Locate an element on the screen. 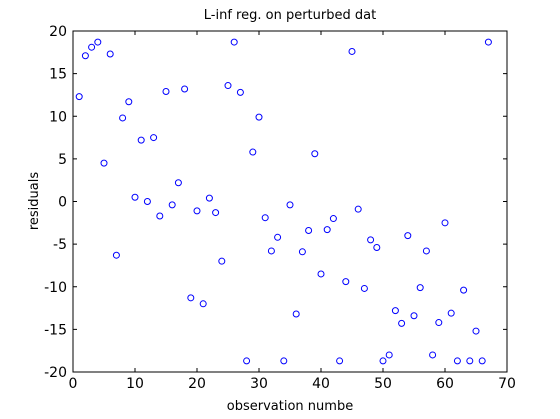  x-tick-label: 0 is located at coordinates (73, 384).